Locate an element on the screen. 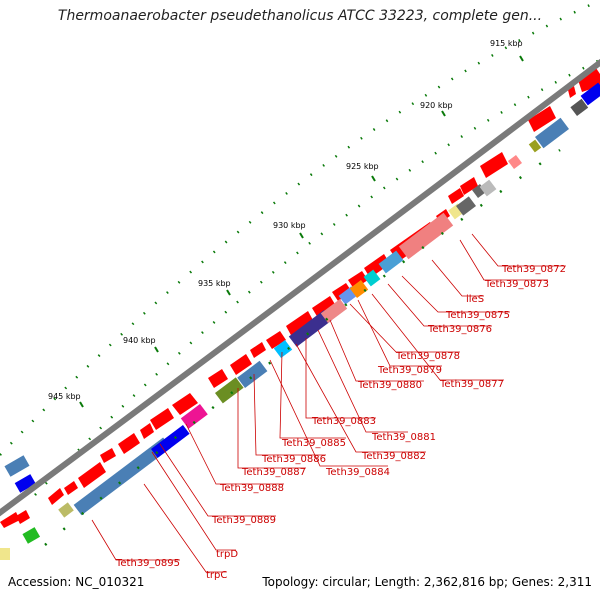  gene-label: Teth39_0877 is located at coordinates (471, 384).